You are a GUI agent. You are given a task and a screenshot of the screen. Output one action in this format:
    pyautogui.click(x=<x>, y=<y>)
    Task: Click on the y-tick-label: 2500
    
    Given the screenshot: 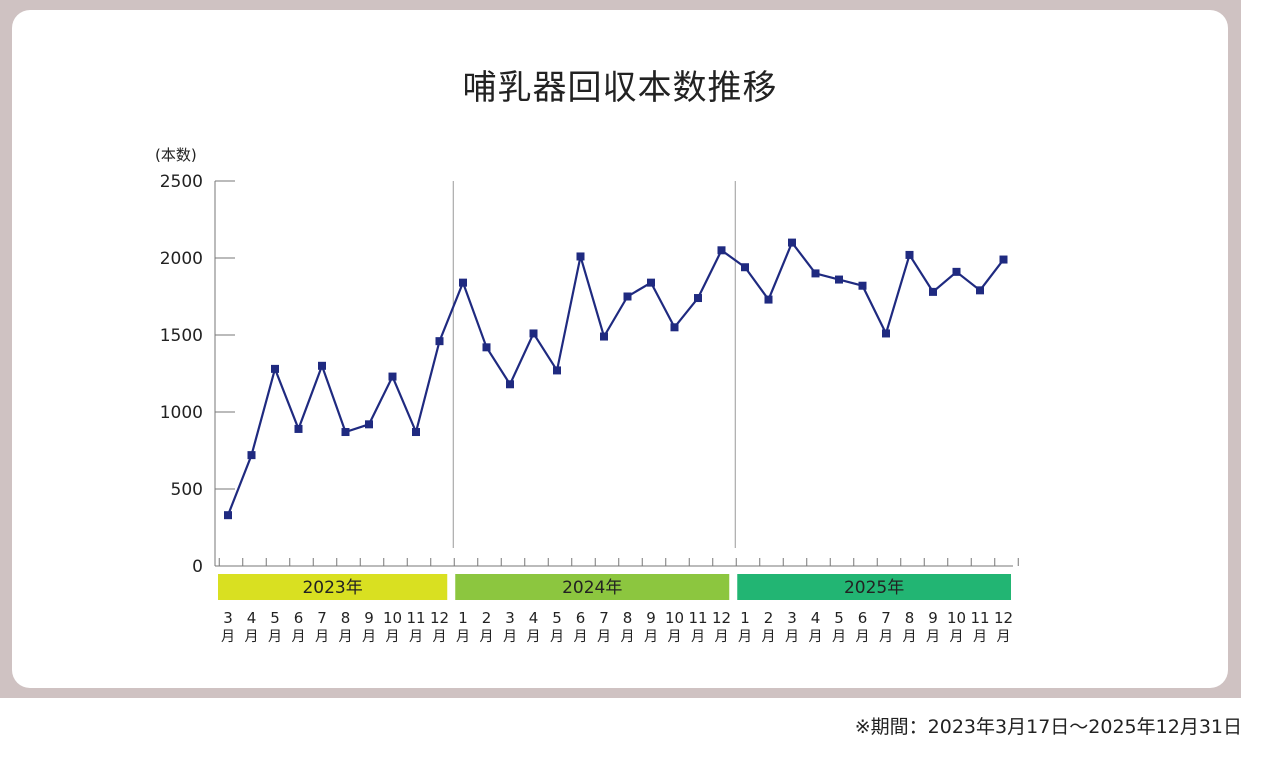 What is the action you would take?
    pyautogui.click(x=181, y=182)
    